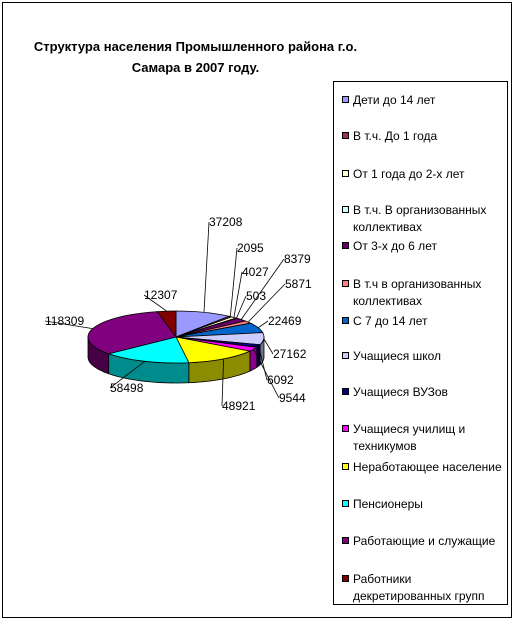  I want to click on data-label-11: 48921, so click(239, 406).